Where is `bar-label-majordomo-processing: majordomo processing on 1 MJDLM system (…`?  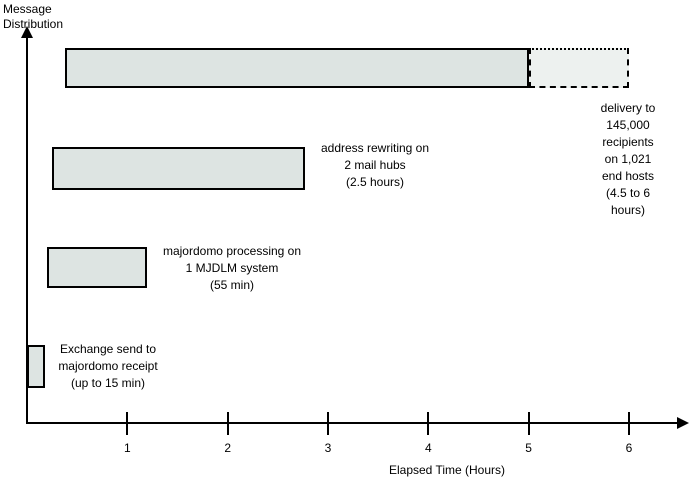
bar-label-majordomo-processing: majordomo processing on 1 MJDLM system (… is located at coordinates (232, 268).